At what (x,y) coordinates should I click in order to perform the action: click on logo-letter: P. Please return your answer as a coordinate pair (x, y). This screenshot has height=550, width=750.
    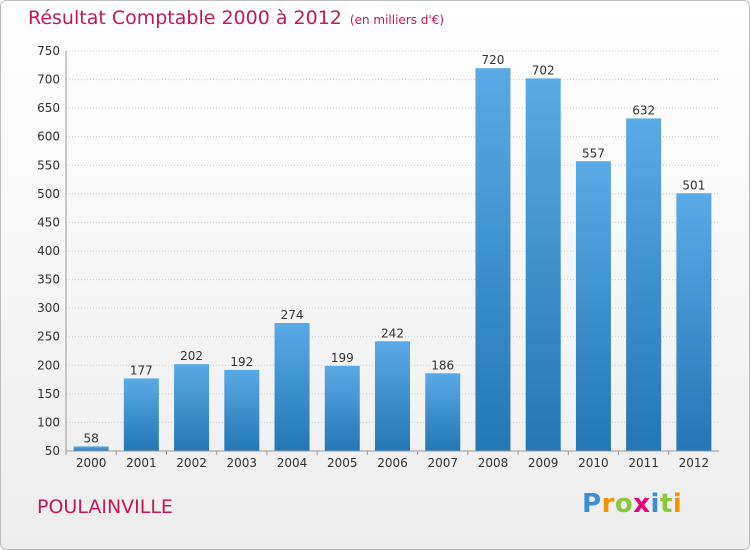
    Looking at the image, I should click on (592, 504).